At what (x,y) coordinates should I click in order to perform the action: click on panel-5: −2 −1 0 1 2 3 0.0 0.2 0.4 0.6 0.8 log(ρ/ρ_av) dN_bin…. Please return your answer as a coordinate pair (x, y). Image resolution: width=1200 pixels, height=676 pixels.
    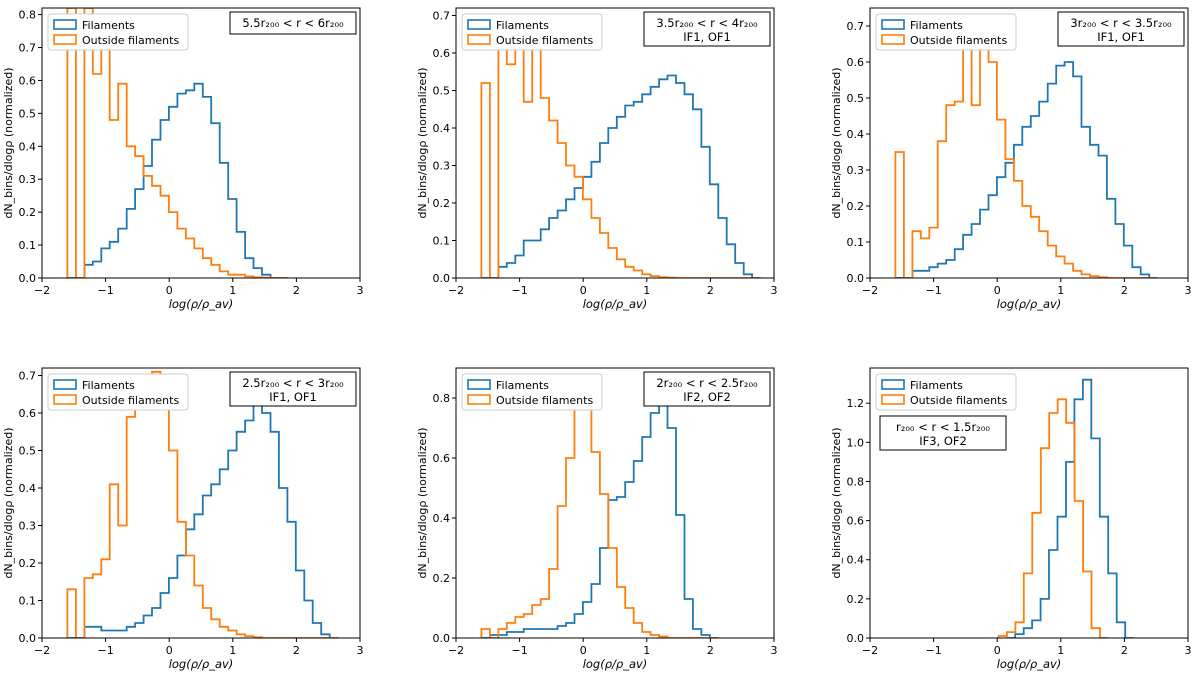
    Looking at the image, I should click on (597, 519).